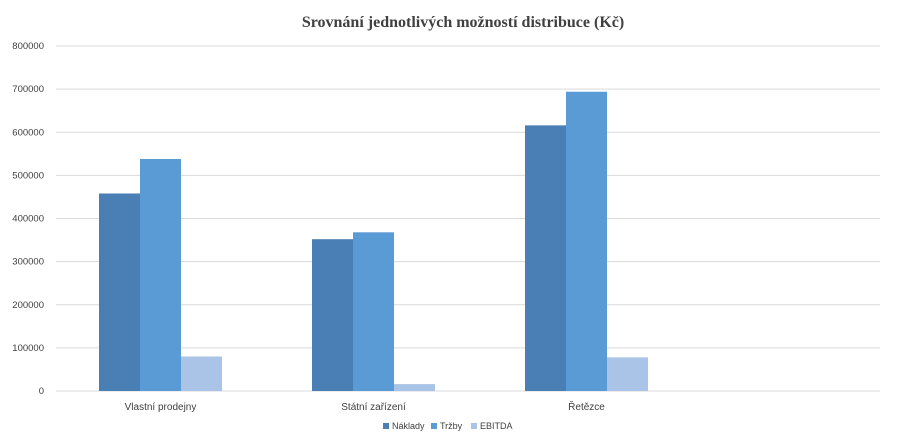 Image resolution: width=898 pixels, height=434 pixels. What do you see at coordinates (586, 406) in the screenshot?
I see `x-category-label: Řetězce` at bounding box center [586, 406].